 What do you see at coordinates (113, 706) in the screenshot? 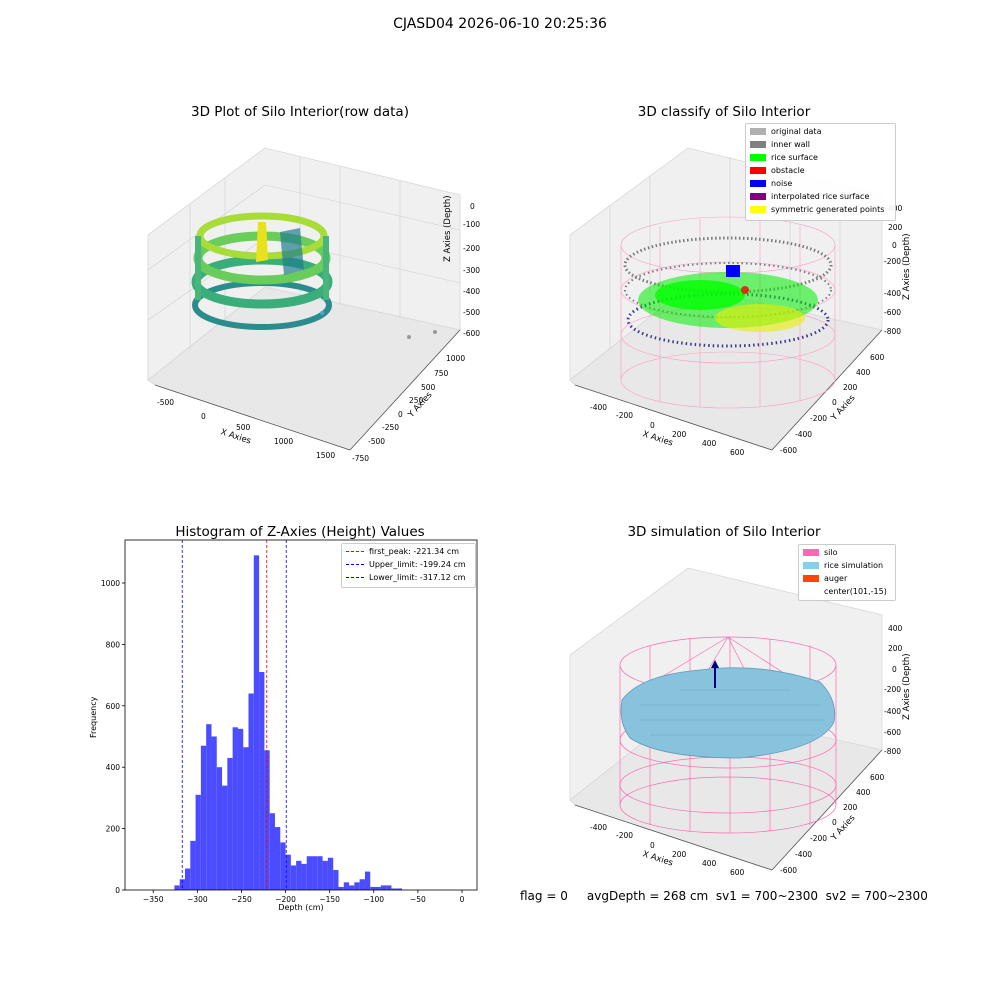
I see `histogram-ytick-label: 600` at bounding box center [113, 706].